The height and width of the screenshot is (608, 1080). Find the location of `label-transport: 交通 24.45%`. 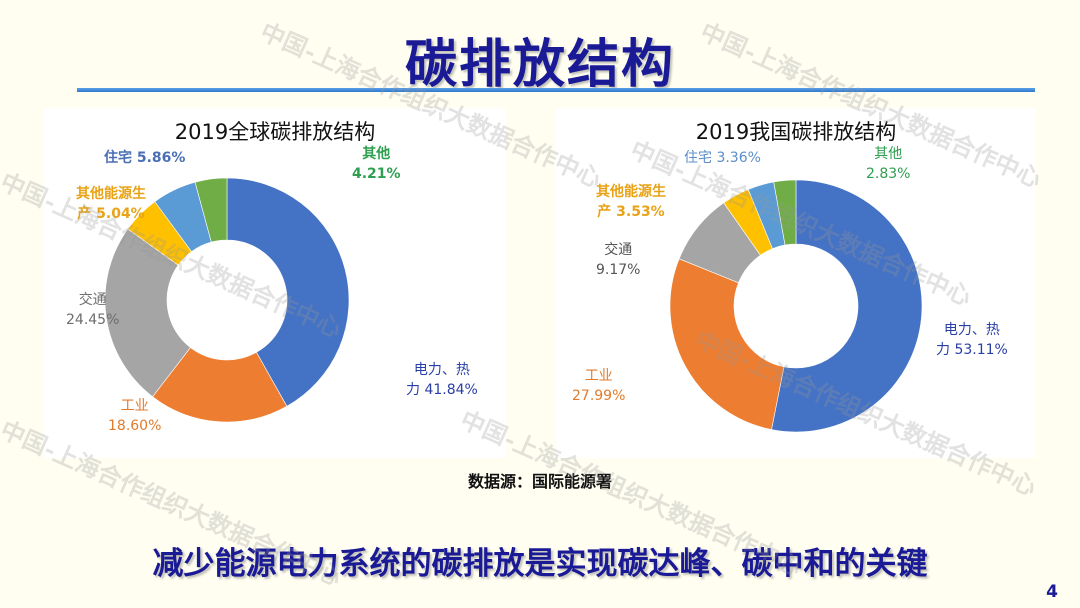

label-transport: 交通 24.45% is located at coordinates (93, 310).